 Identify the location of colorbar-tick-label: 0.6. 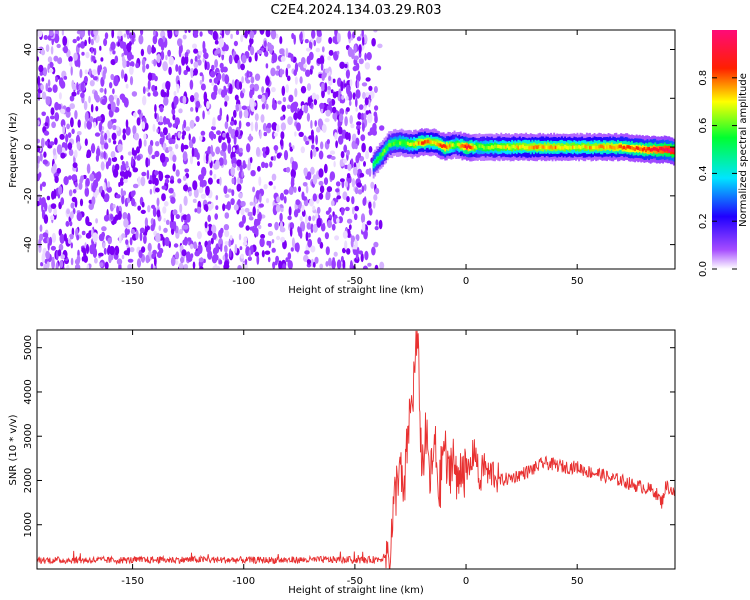
(703, 126).